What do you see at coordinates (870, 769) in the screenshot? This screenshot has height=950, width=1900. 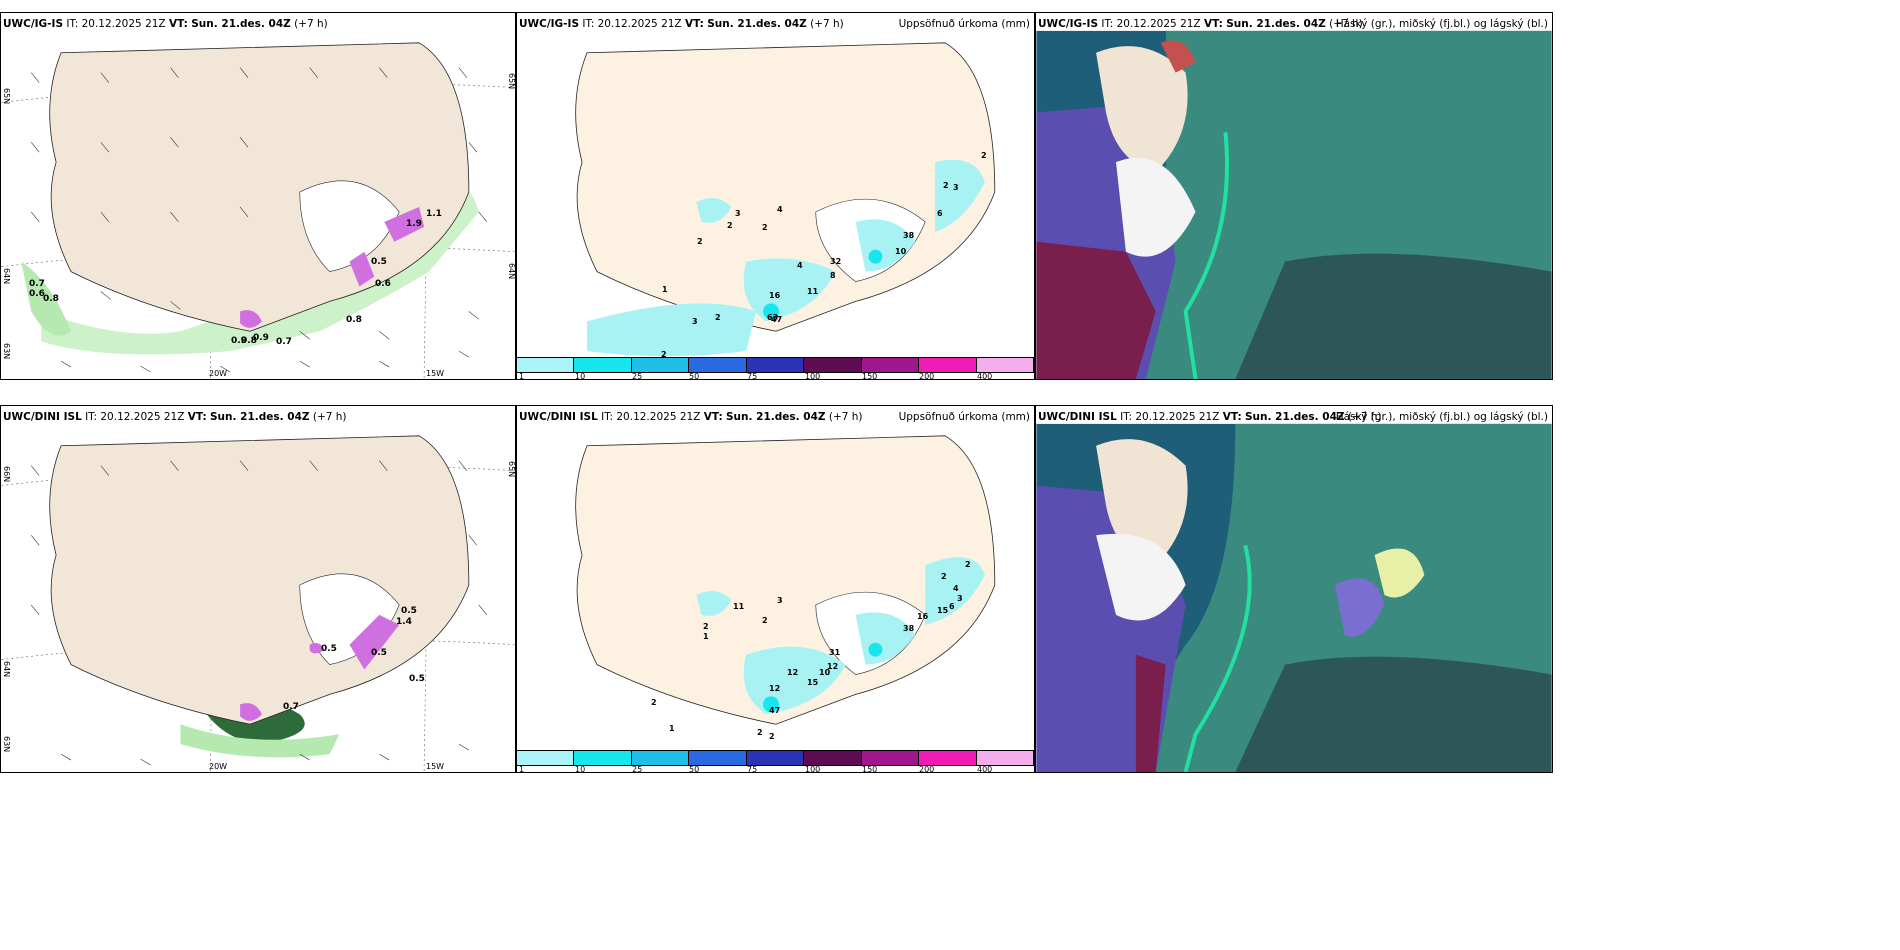 I see `scale-tick: 150` at bounding box center [870, 769].